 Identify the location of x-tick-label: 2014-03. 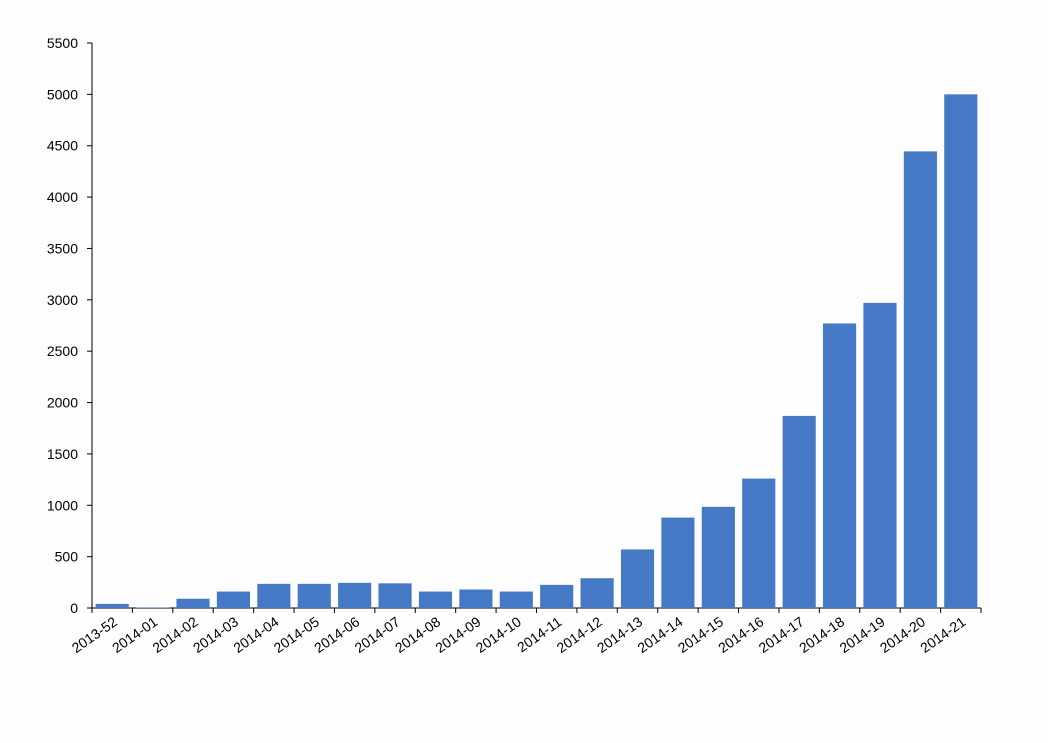
(215, 634).